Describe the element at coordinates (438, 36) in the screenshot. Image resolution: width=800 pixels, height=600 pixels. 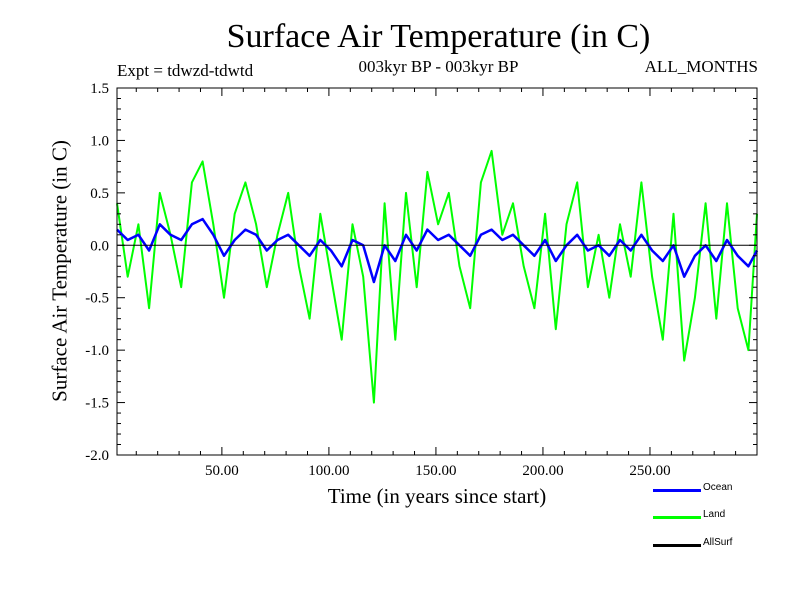
I see `chart-title: Surface Air Temperature (in C)` at that location.